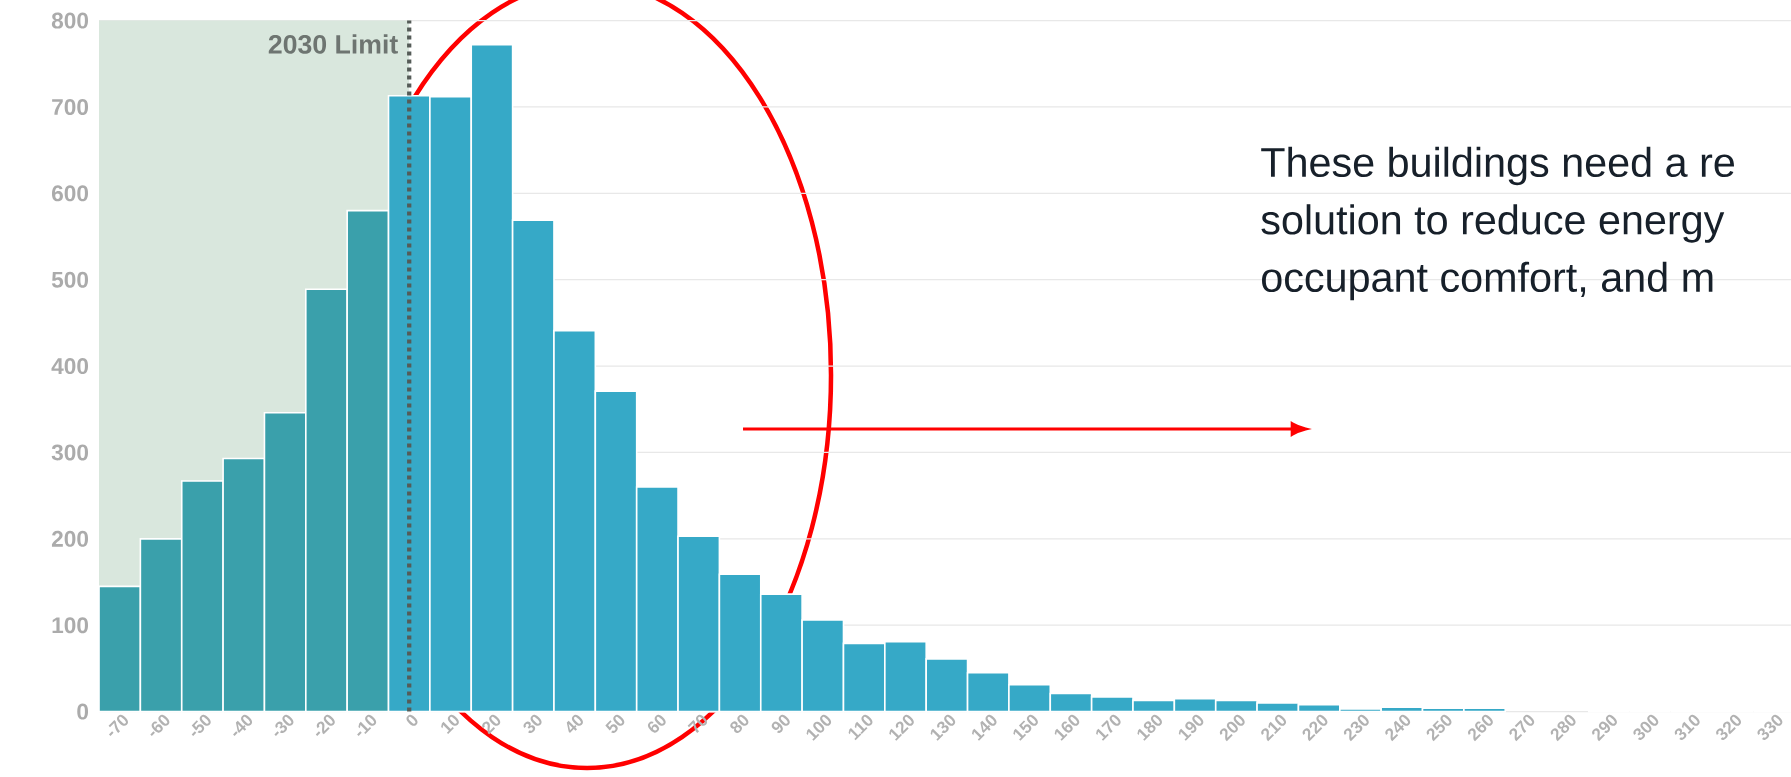  What do you see at coordinates (656, 723) in the screenshot?
I see `x-tick-label: 60` at bounding box center [656, 723].